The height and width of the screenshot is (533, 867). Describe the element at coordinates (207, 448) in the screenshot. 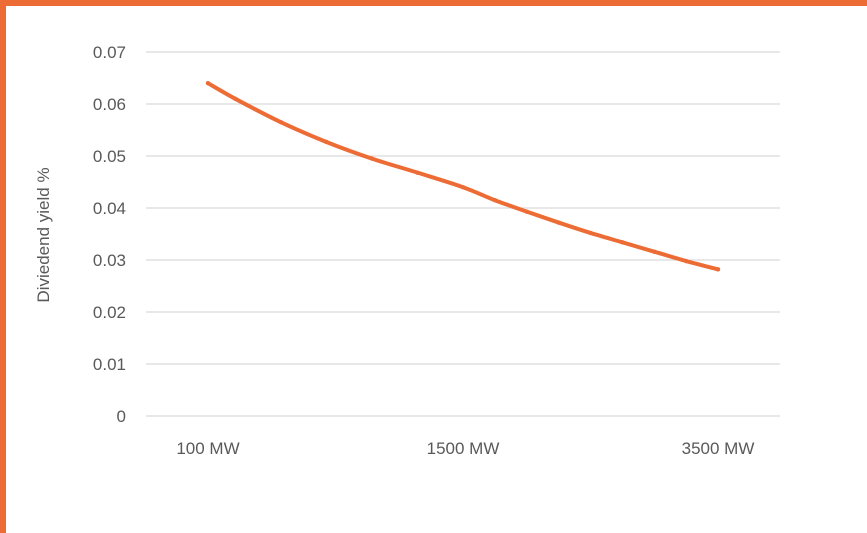

I see `x-tick-label: 100 MW` at that location.